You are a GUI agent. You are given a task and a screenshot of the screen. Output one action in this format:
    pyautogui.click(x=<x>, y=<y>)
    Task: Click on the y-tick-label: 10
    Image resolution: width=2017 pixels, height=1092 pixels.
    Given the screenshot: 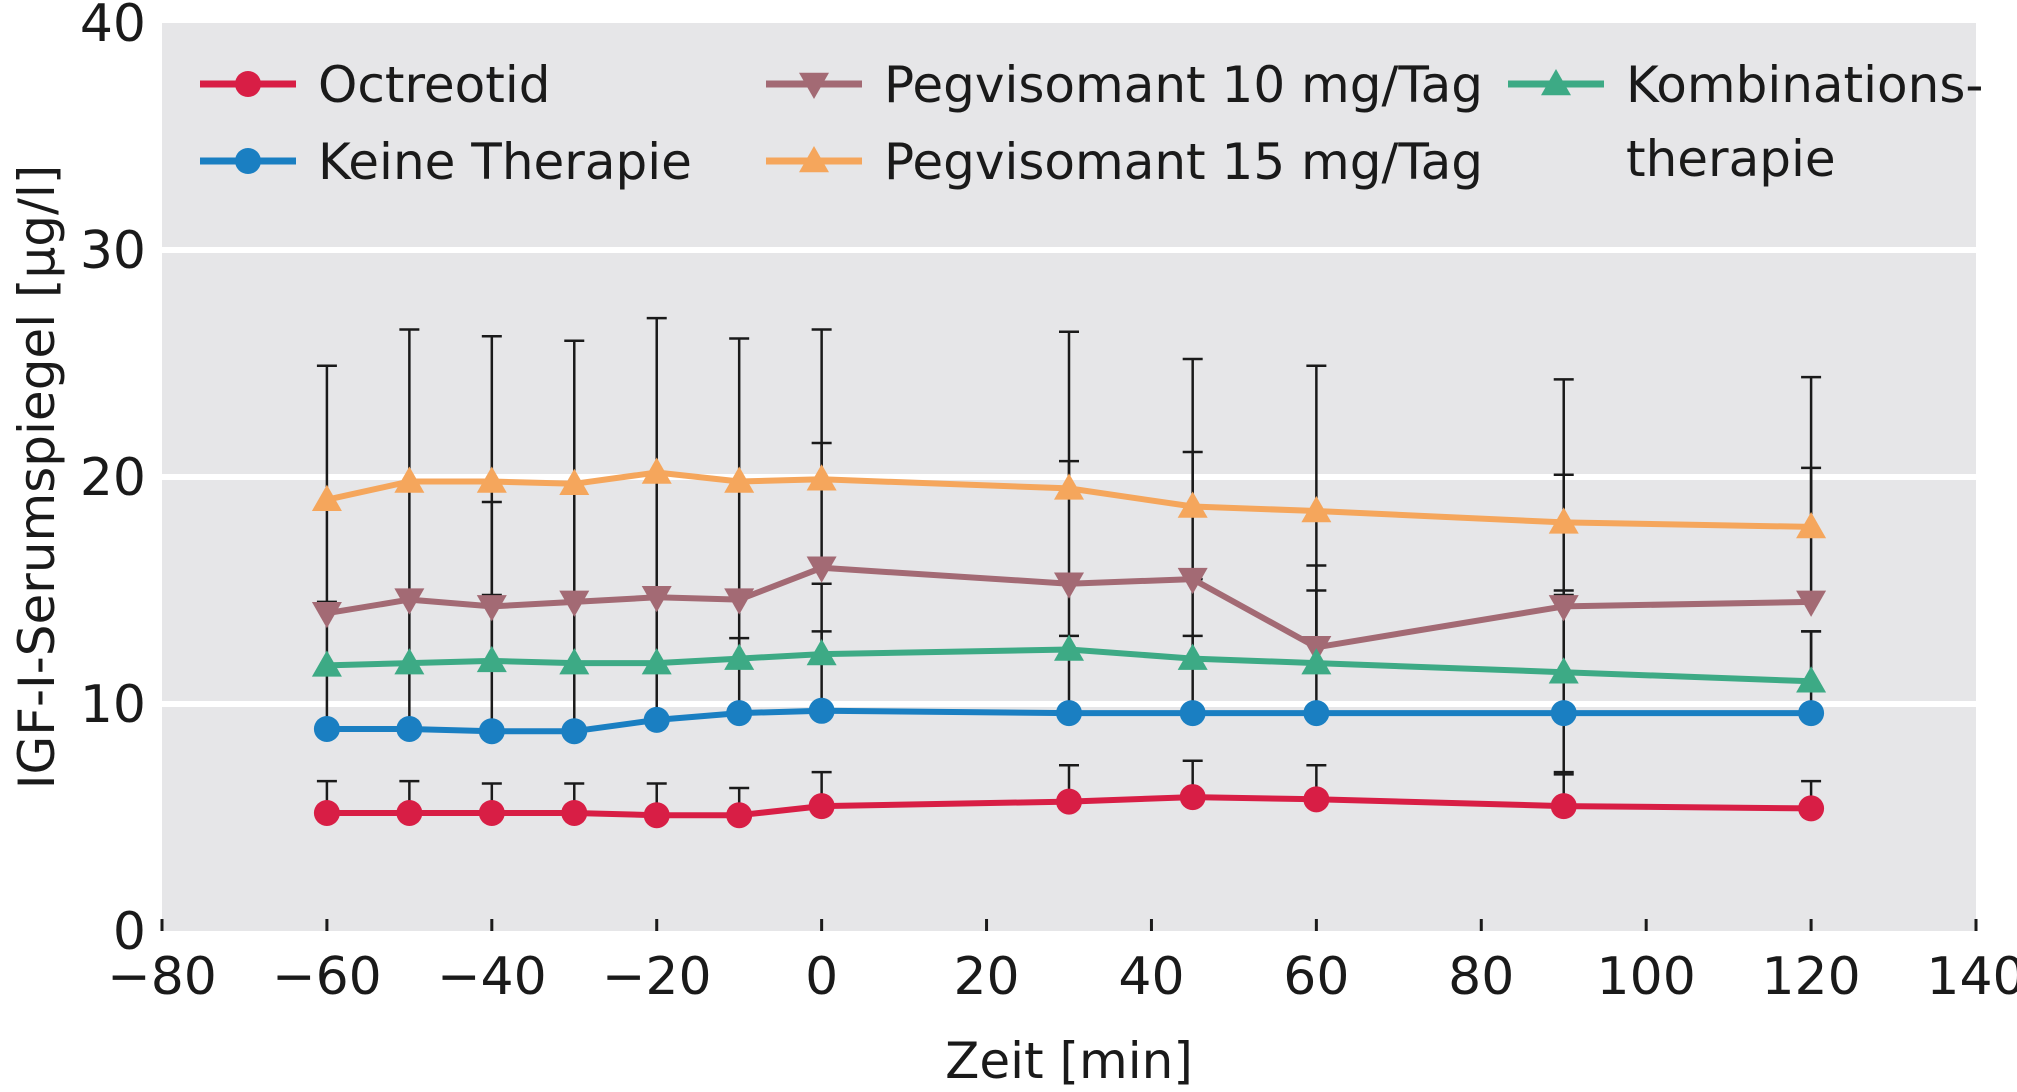 What is the action you would take?
    pyautogui.click(x=113, y=705)
    